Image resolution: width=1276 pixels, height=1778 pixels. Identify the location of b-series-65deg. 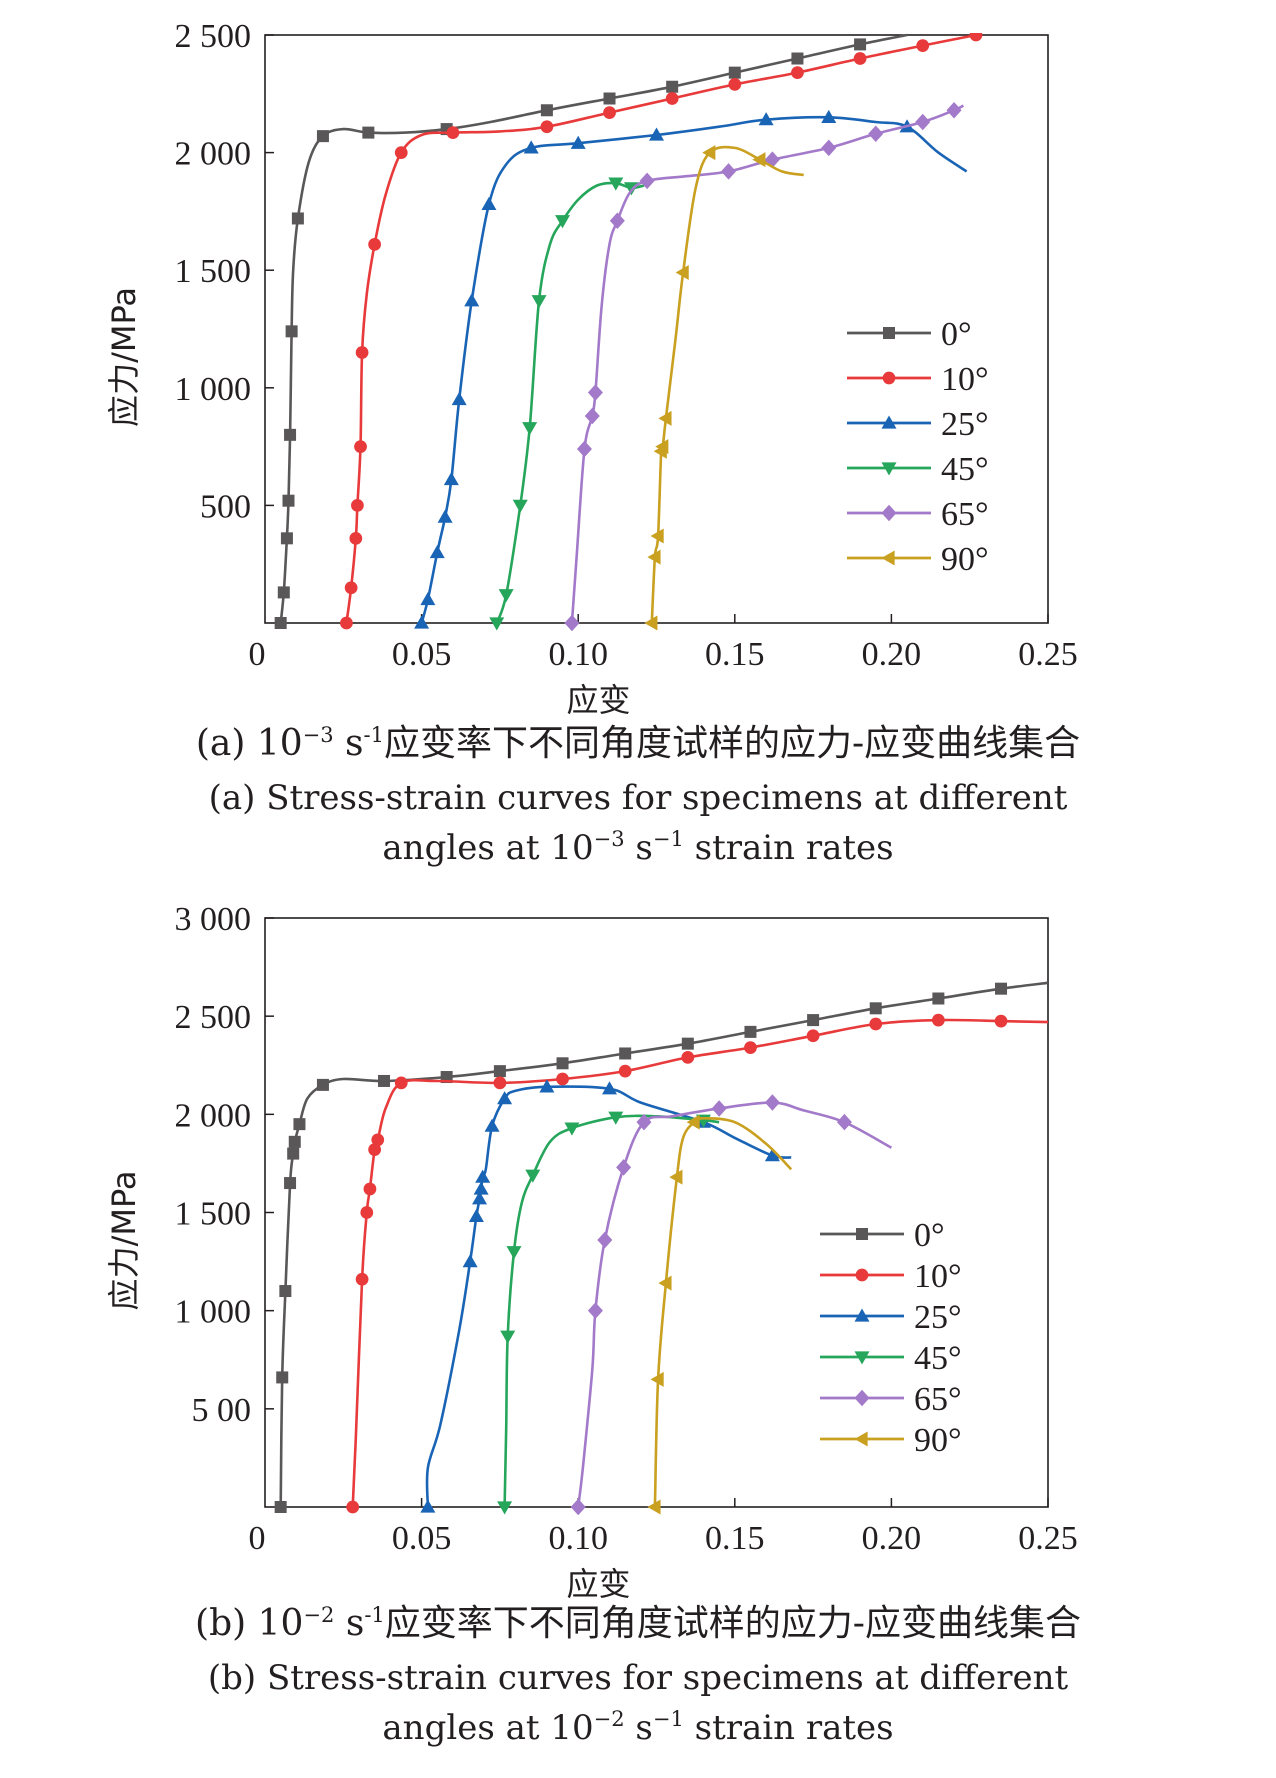
(731, 1304).